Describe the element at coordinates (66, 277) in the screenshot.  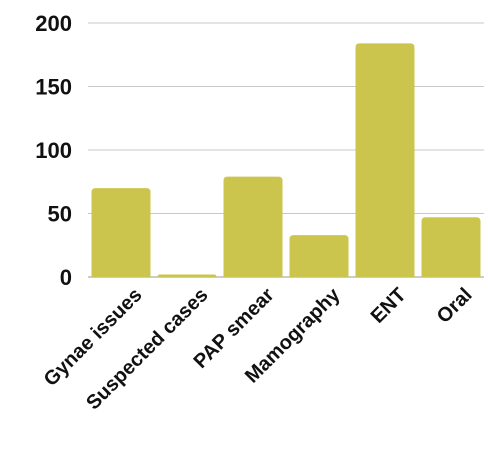
I see `y-tick-label: 0` at that location.